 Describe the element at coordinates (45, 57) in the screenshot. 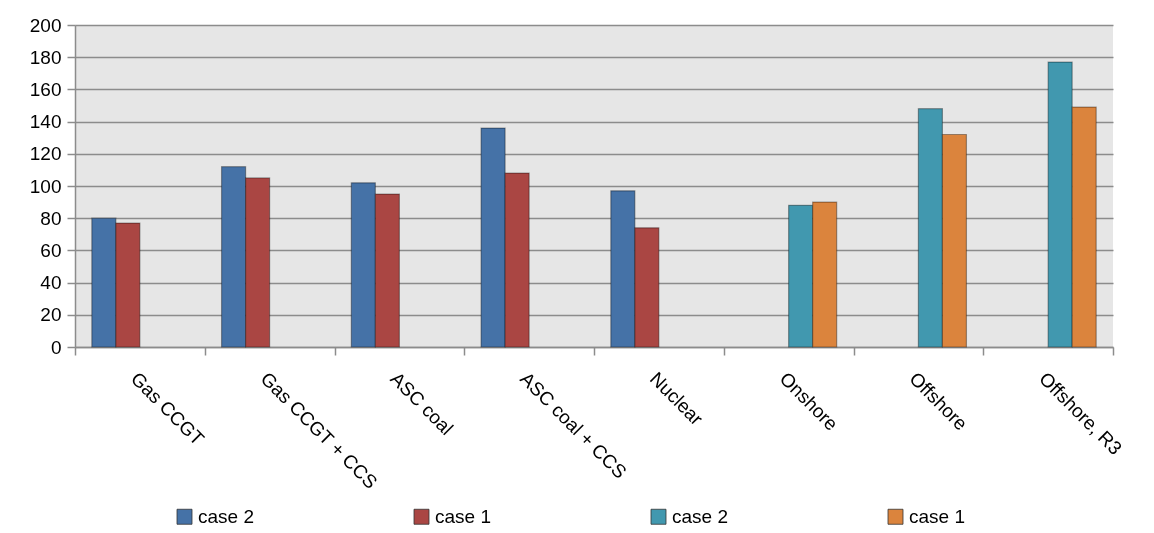

I see `y-tick-label: 180` at that location.